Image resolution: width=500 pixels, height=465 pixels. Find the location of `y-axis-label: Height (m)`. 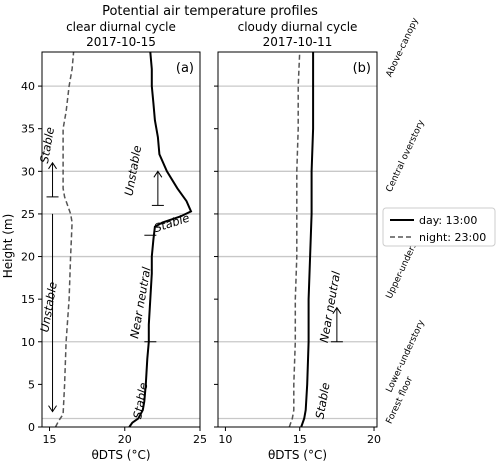

y-axis-label: Height (m) is located at coordinates (8, 246).